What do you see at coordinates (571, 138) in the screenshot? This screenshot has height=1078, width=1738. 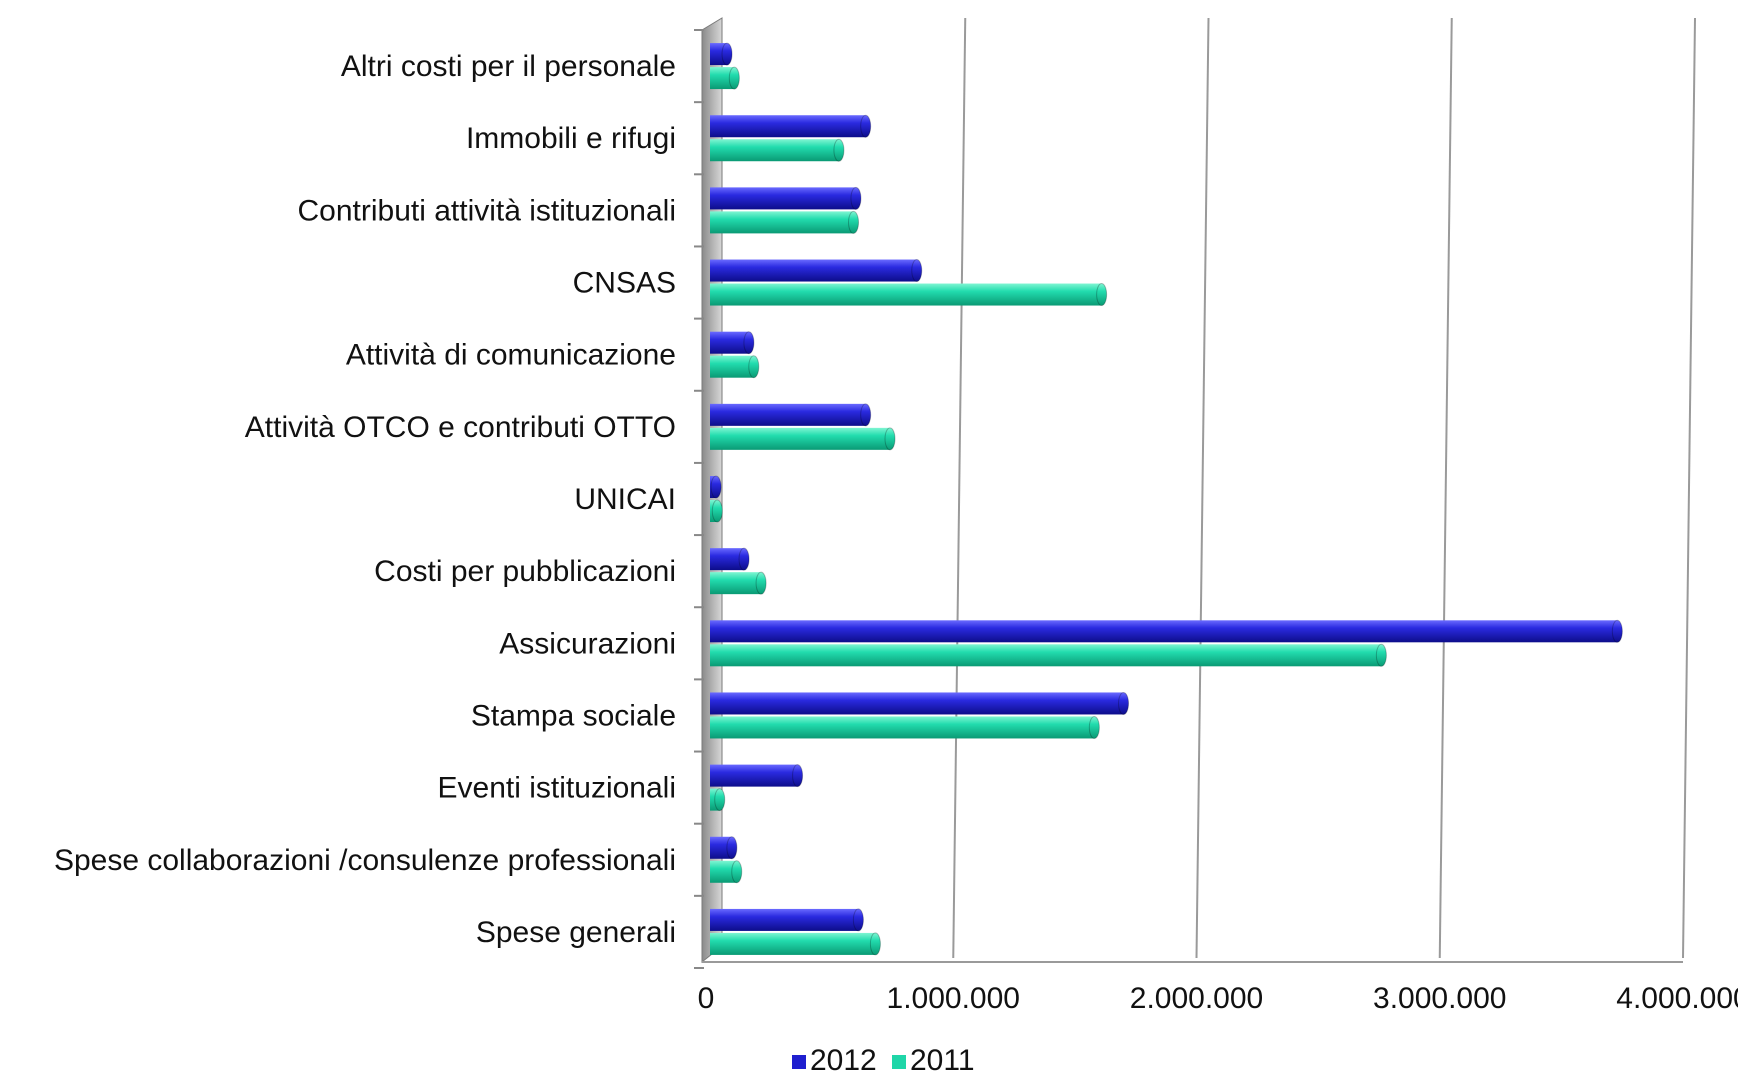 I see `category-label: Immobili e rifugi` at bounding box center [571, 138].